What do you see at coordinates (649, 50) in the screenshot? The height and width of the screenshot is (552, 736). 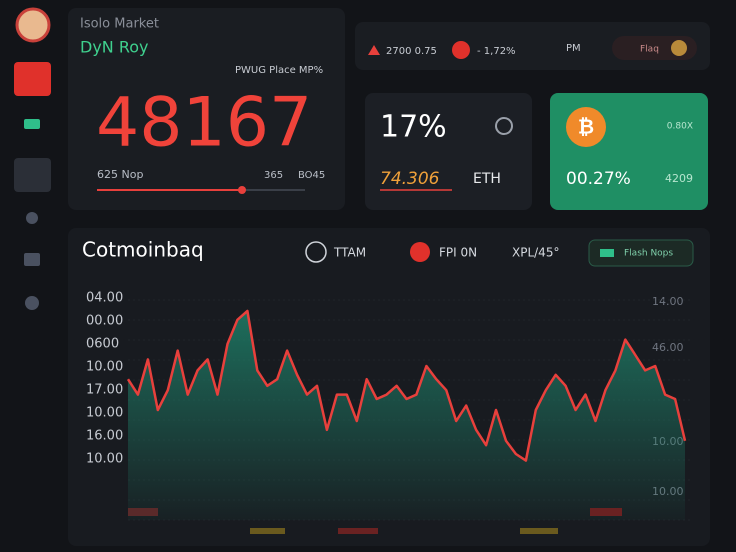 I see `pill-text: Flaq` at bounding box center [649, 50].